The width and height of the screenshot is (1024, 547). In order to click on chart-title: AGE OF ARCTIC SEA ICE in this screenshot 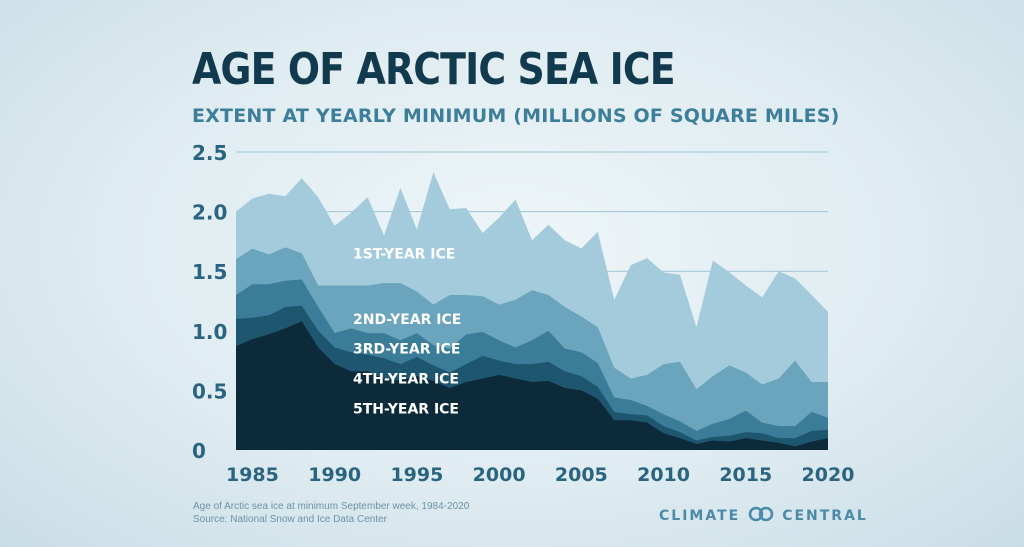, I will do `click(434, 69)`.